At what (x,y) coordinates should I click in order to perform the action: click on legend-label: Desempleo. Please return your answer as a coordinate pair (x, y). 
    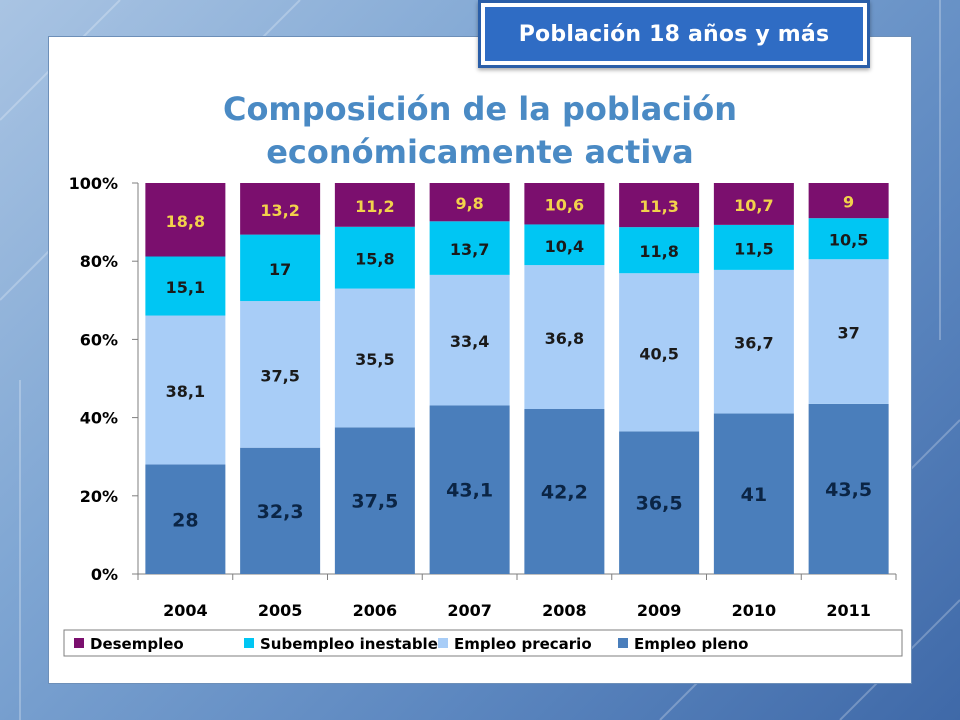
    Looking at the image, I should click on (137, 644).